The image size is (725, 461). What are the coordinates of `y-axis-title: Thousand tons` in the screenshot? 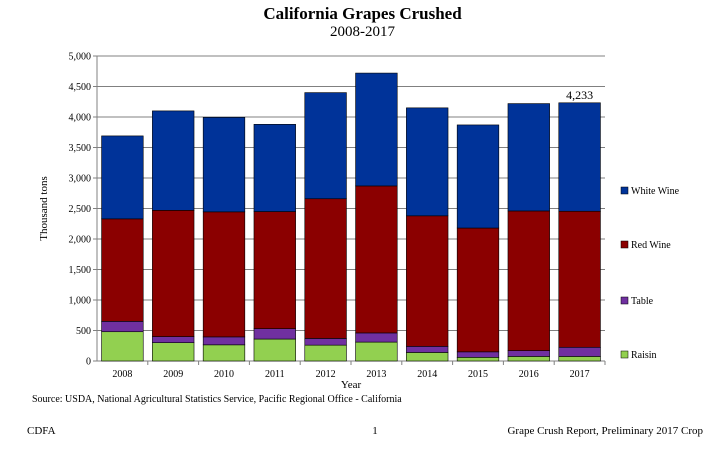 It's located at (44, 208).